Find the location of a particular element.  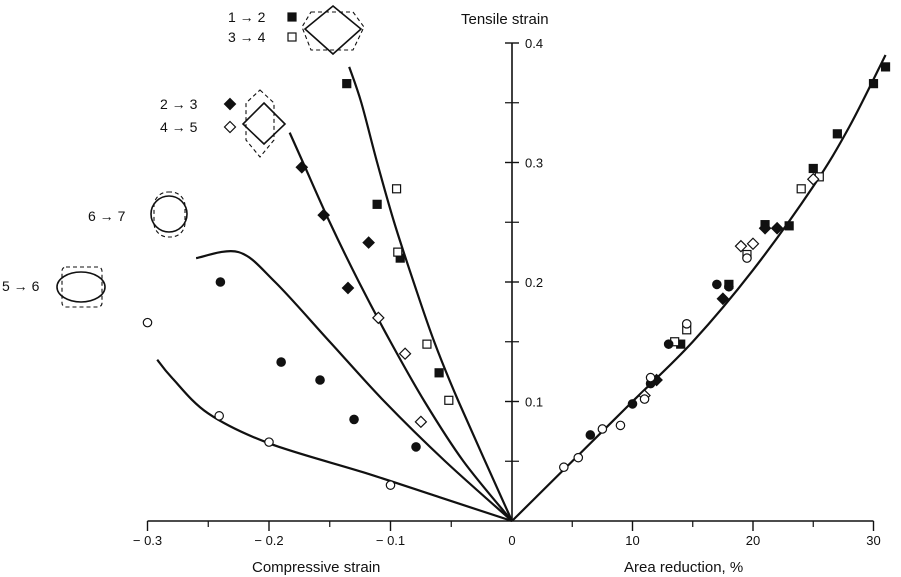

x-right-tick-label: 10 is located at coordinates (632, 540).